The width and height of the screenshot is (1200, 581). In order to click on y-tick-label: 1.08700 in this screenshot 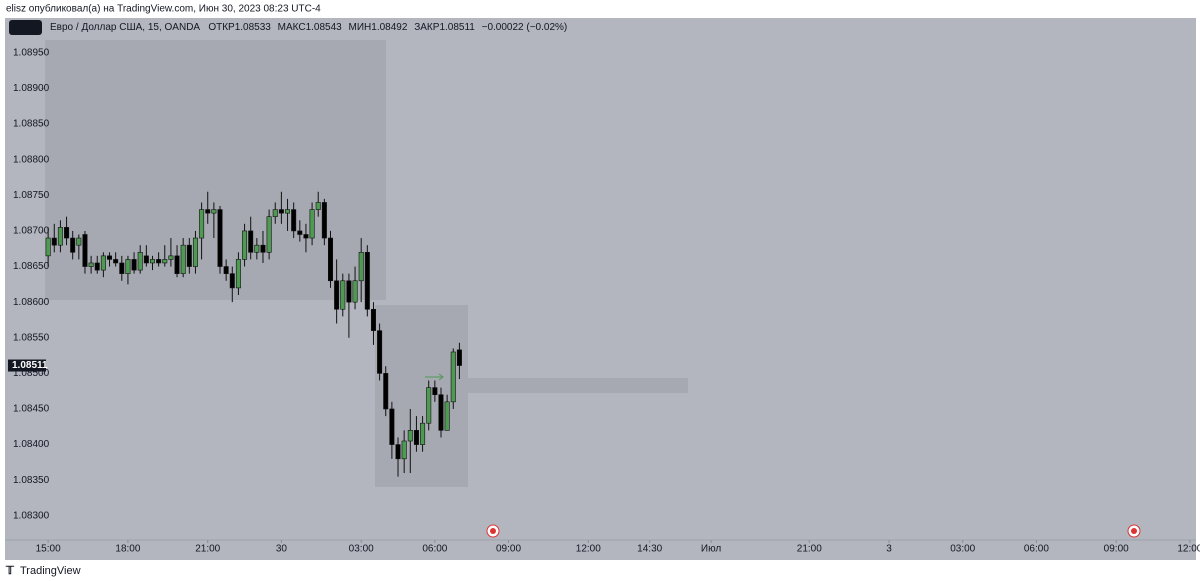, I will do `click(31, 231)`.